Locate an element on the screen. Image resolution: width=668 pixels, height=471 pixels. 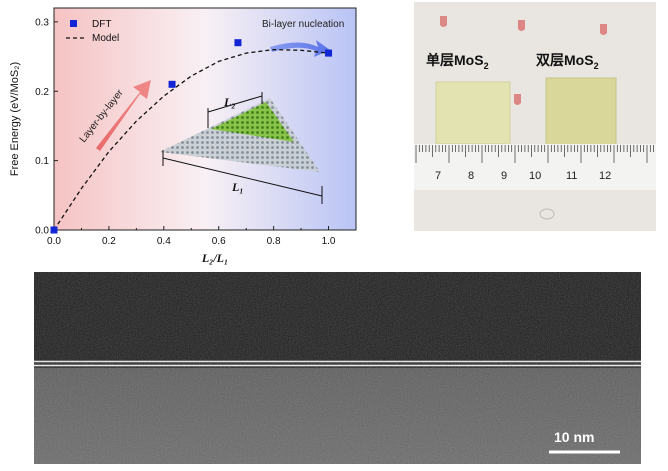
y-tick-label: 0.3 is located at coordinates (42, 22).